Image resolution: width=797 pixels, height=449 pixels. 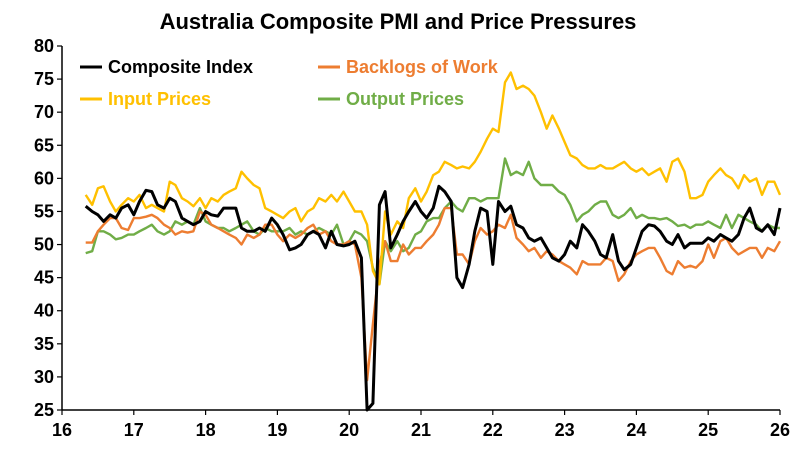 What do you see at coordinates (44, 311) in the screenshot?
I see `y-tick-label: 40` at bounding box center [44, 311].